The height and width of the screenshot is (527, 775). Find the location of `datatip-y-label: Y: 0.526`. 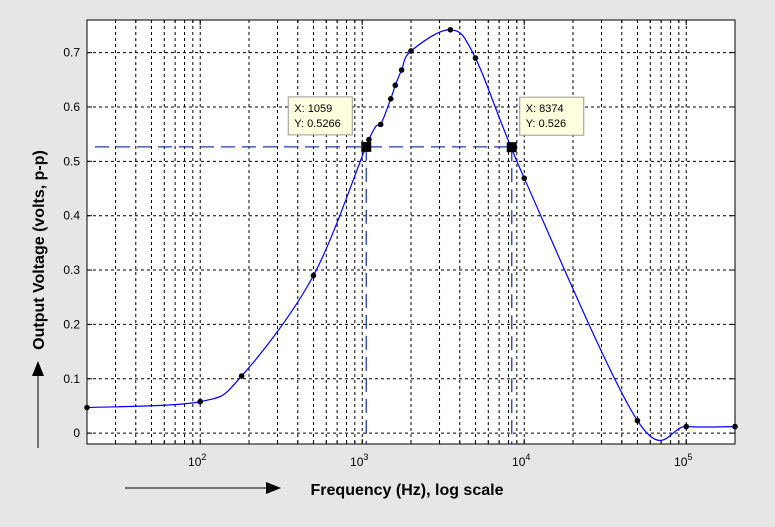

datatip-y-label: Y: 0.526 is located at coordinates (546, 124).